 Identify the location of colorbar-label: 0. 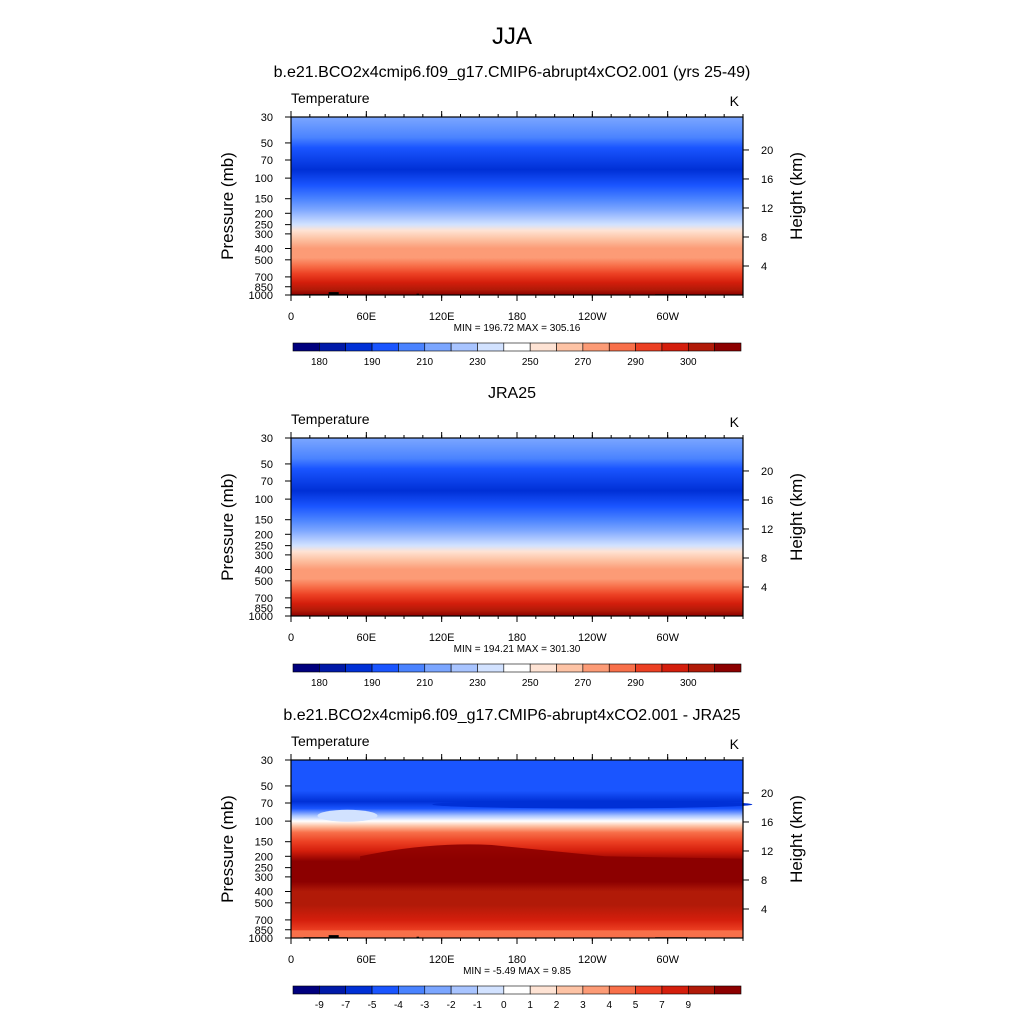
(504, 1005).